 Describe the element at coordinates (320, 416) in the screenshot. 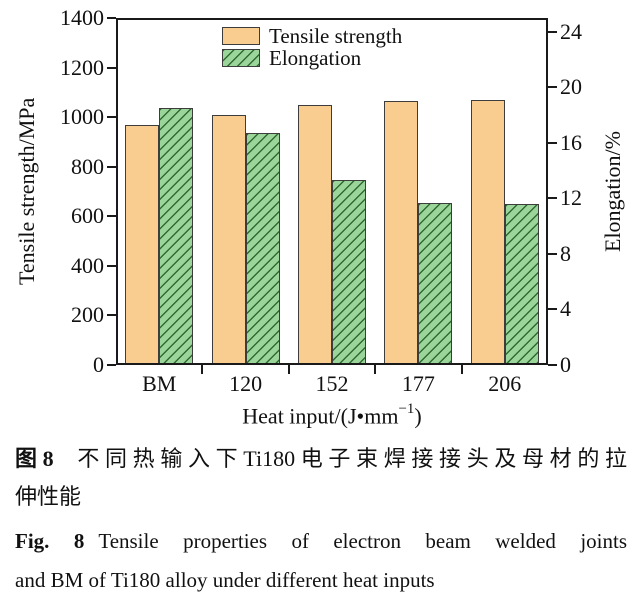

I see `x-axis-title-text: Heat input/(J•mm` at that location.